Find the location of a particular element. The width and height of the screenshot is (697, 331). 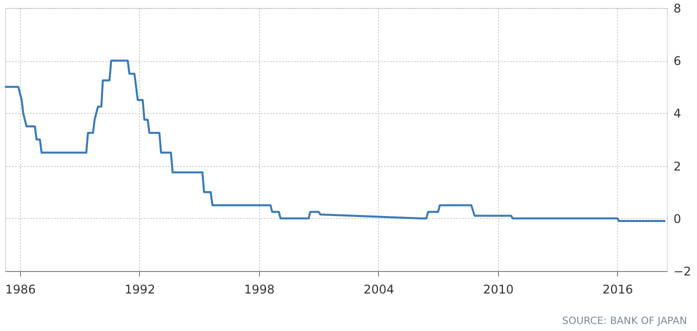

x-tick-label: 1992 is located at coordinates (140, 289).